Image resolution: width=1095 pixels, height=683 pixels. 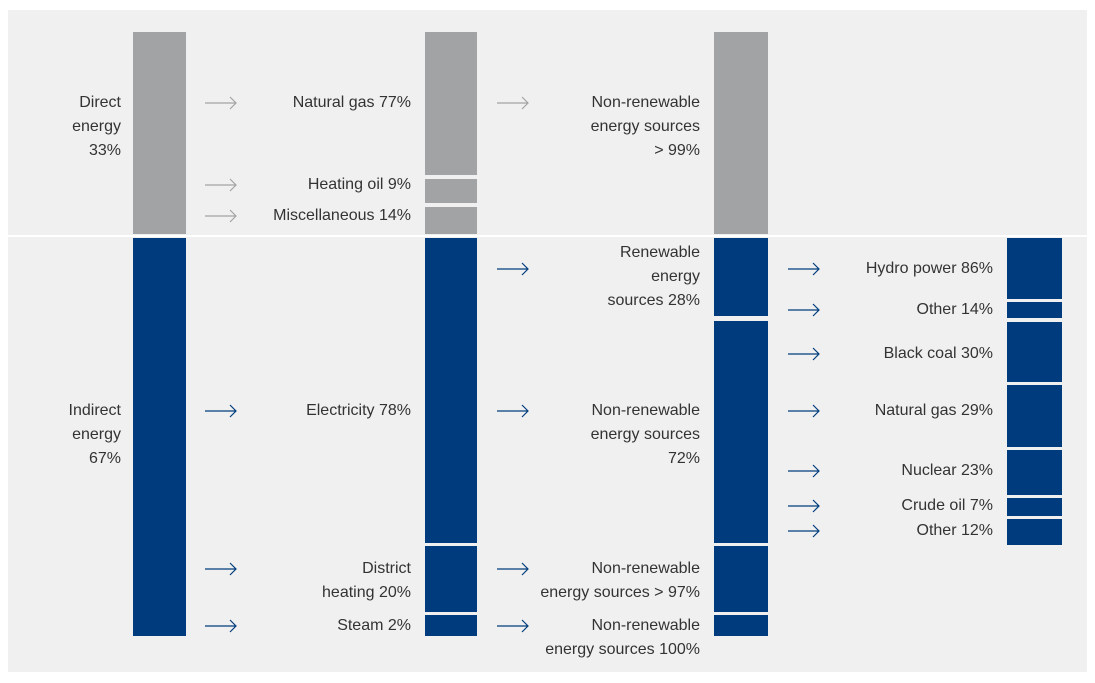 I want to click on label-line: Crude oil 7%, so click(x=947, y=505).